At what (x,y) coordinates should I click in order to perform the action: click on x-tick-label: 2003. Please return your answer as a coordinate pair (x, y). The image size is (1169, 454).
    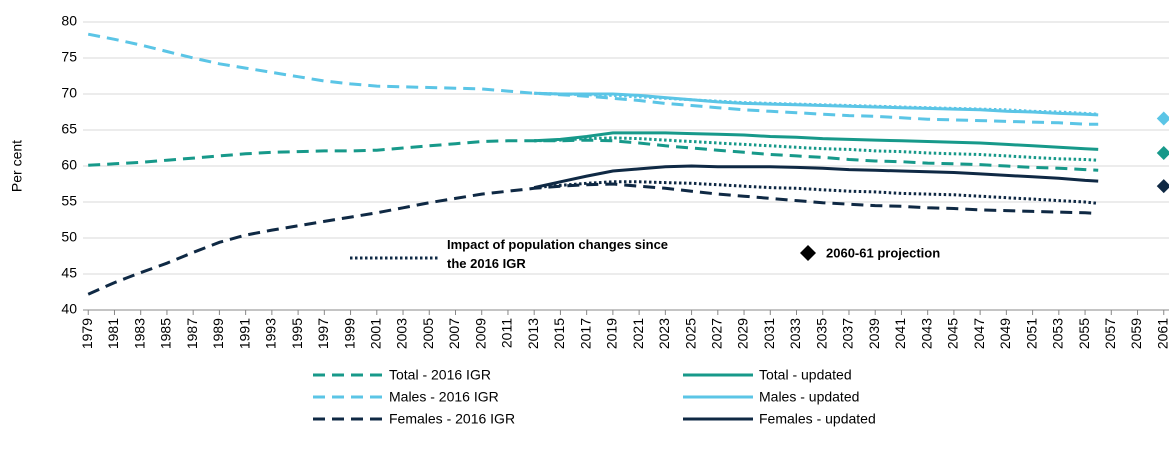
    Looking at the image, I should click on (402, 333).